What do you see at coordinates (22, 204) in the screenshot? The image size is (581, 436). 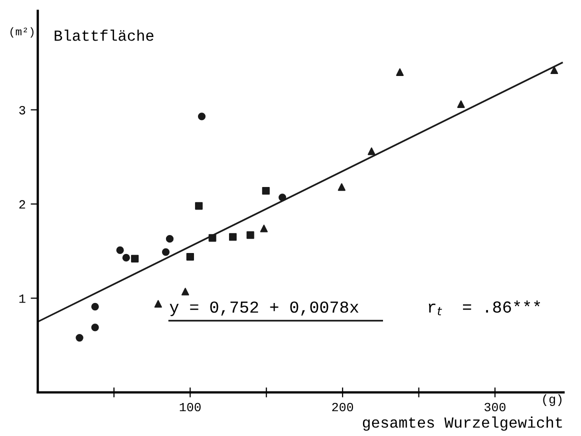 I see `y-tick-label: 2` at bounding box center [22, 204].